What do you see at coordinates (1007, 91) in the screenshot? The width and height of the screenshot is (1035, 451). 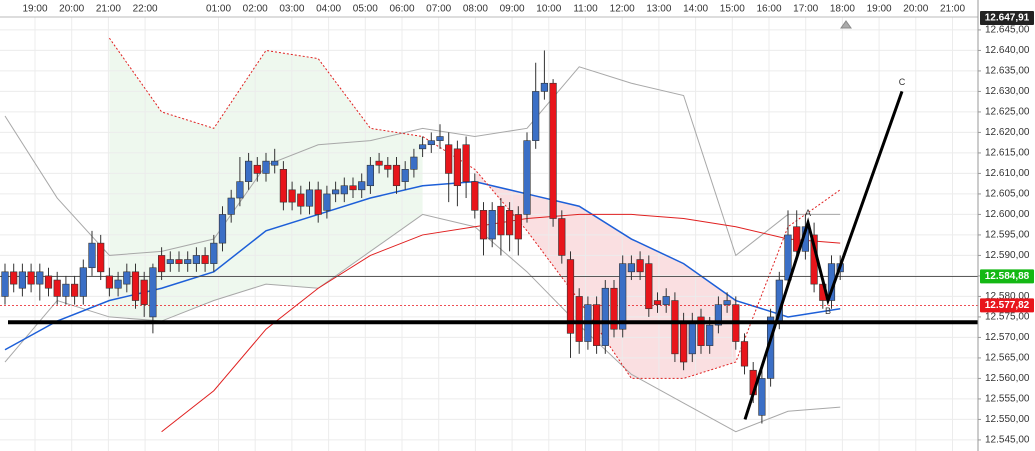 I see `y-tick-label: 12.630,00` at bounding box center [1007, 91].